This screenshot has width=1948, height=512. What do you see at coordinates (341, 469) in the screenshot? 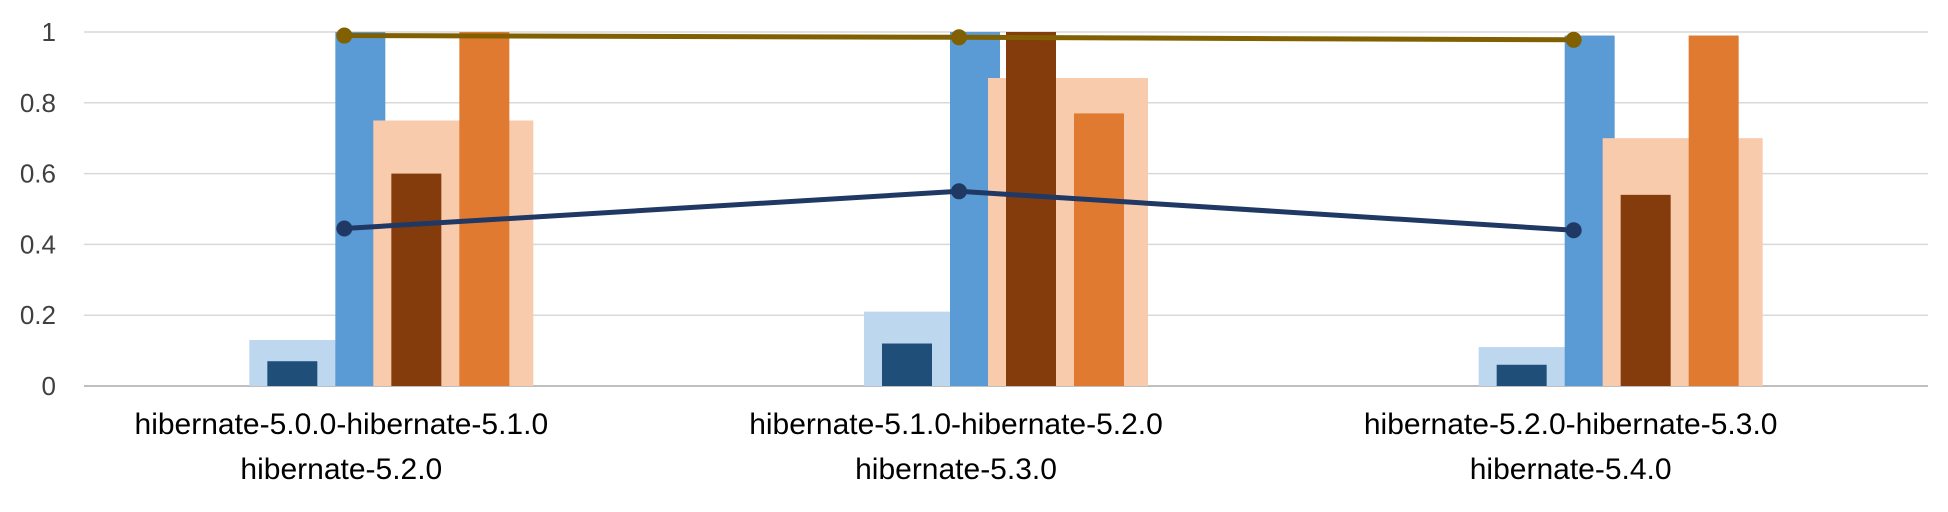
I see `x-tick-label: hibernate-5.2.0` at bounding box center [341, 469].